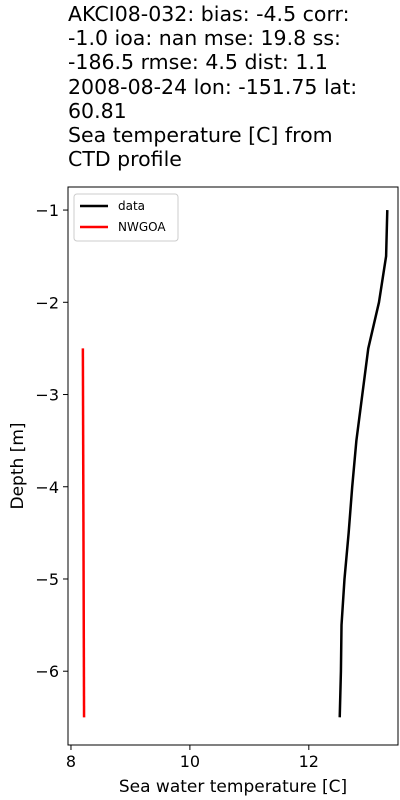  I want to click on chart-title-line: -1.0 ioa: nan mse: 19.8 ss:, so click(204, 38).